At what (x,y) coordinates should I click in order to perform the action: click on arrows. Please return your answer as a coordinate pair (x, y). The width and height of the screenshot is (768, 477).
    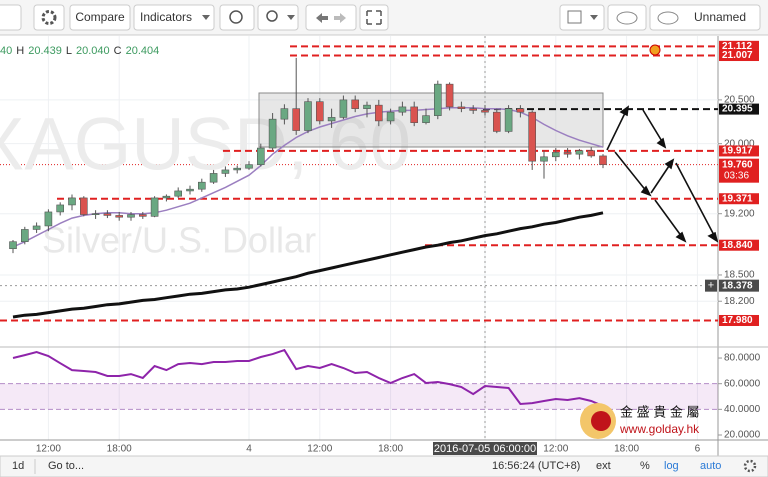
    Looking at the image, I should click on (662, 174).